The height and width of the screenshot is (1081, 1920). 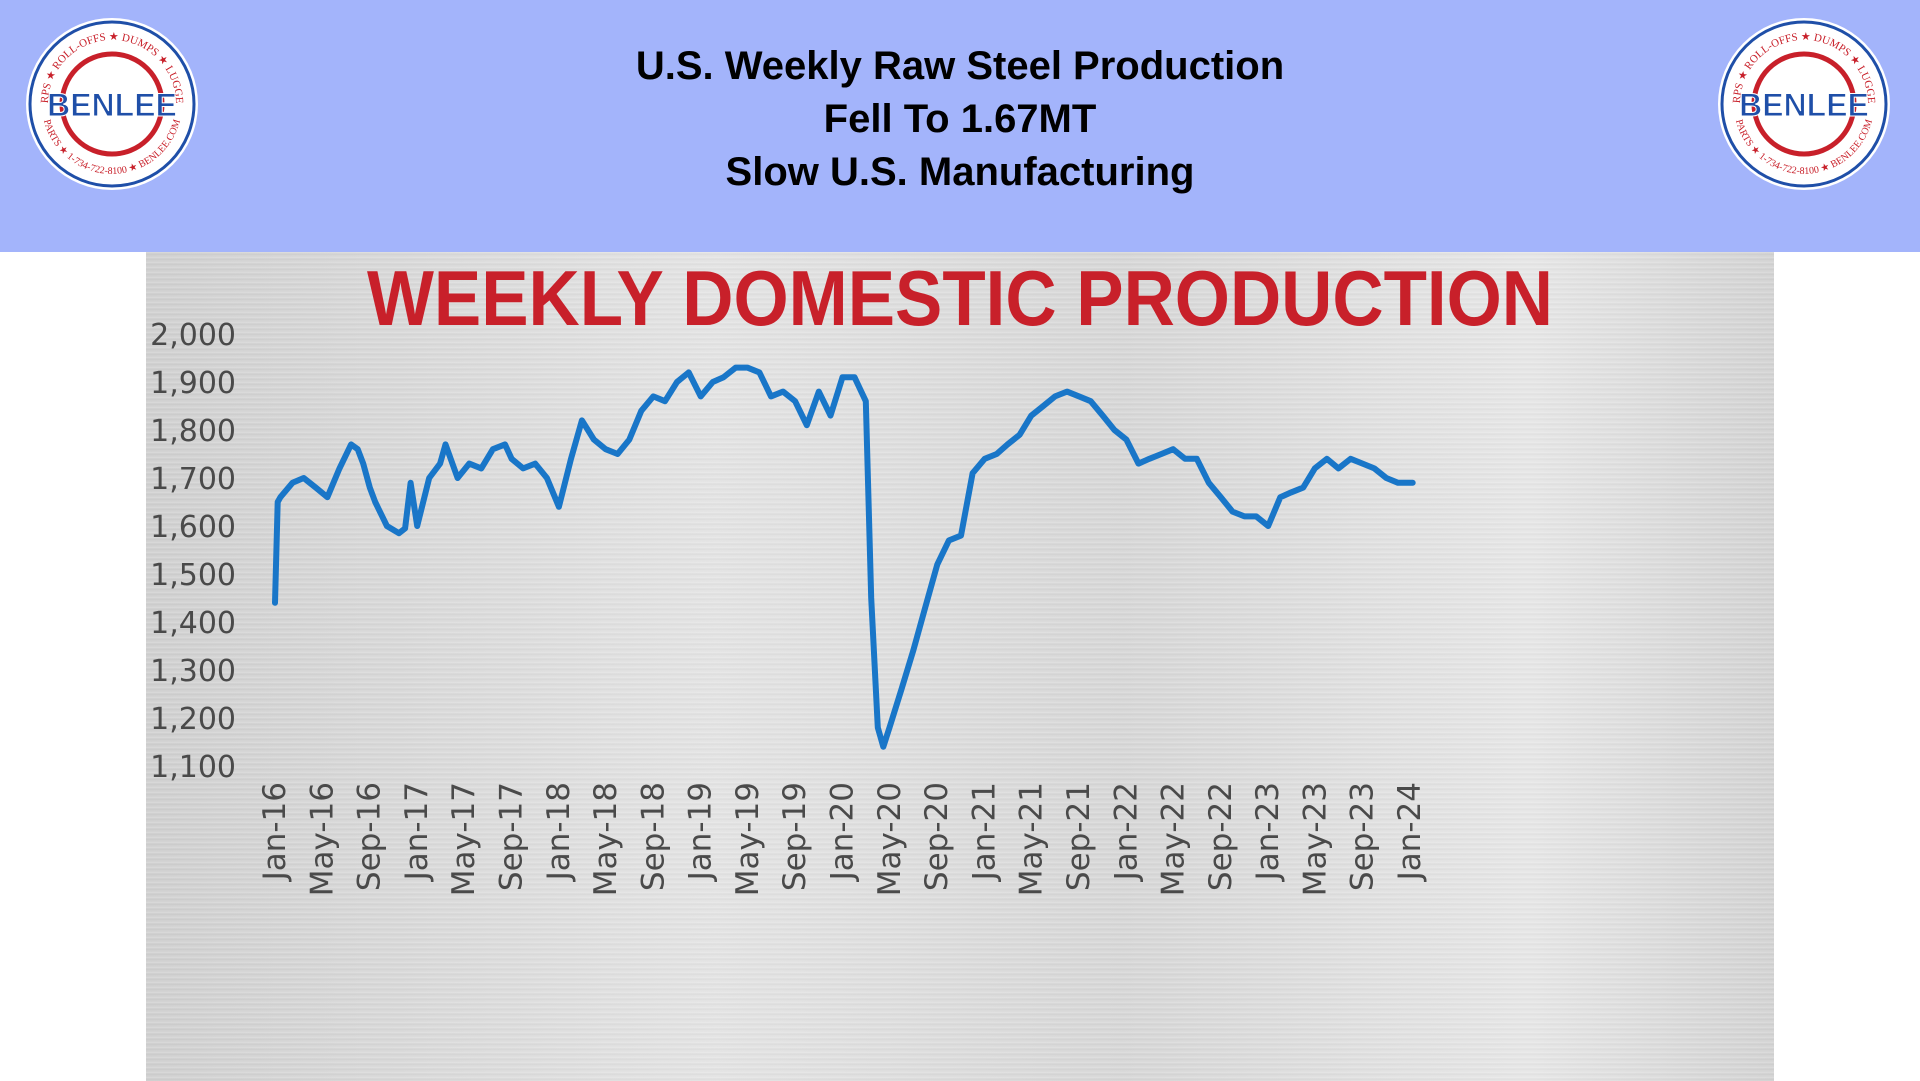 I want to click on y-tick-label: 1,800, so click(x=193, y=431).